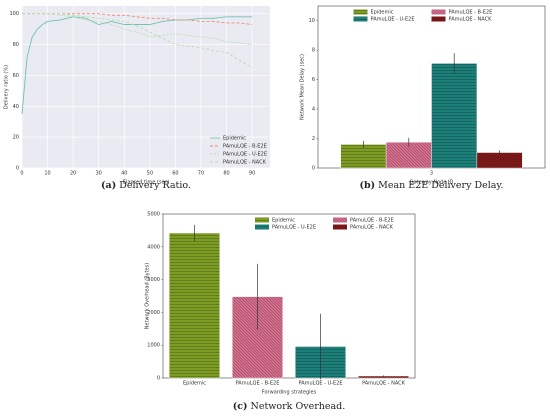 This screenshot has height=416, width=550. What do you see at coordinates (321, 384) in the screenshot?
I see `x-tick-label: PAmuLQE - U-E2E` at bounding box center [321, 384].